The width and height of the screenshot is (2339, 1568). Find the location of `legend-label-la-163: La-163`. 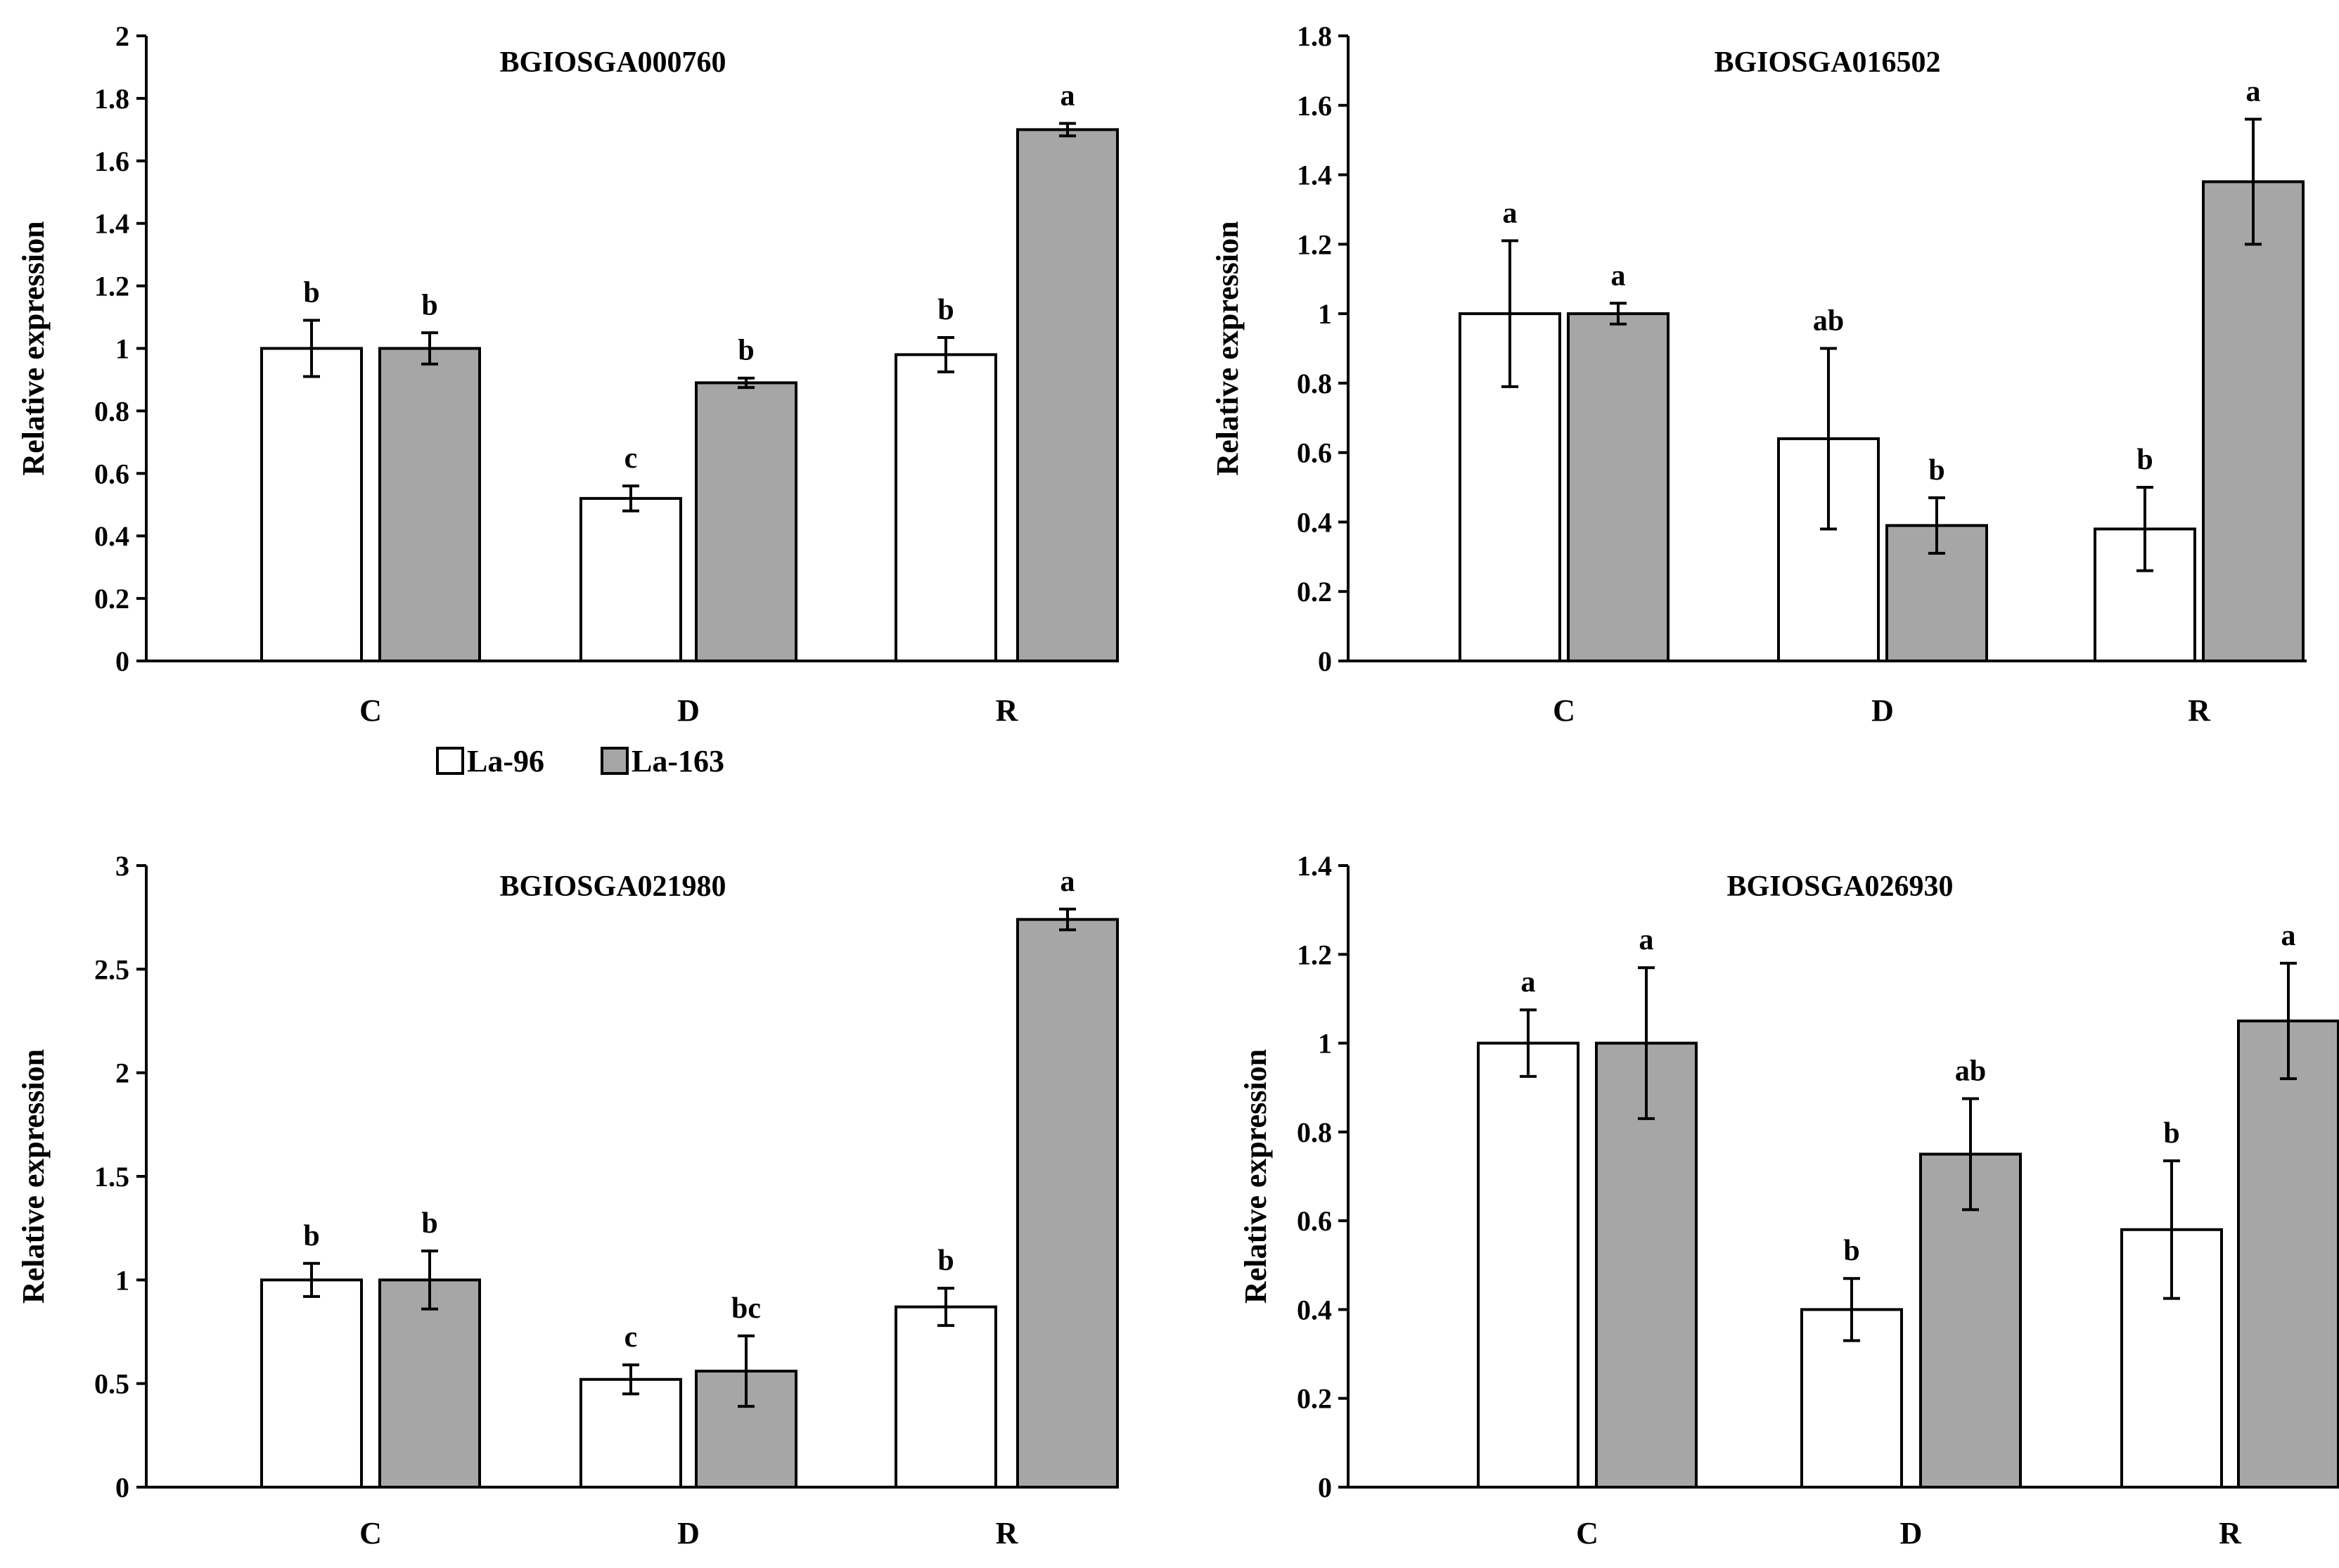

legend-label-la-163: La-163 is located at coordinates (678, 761).